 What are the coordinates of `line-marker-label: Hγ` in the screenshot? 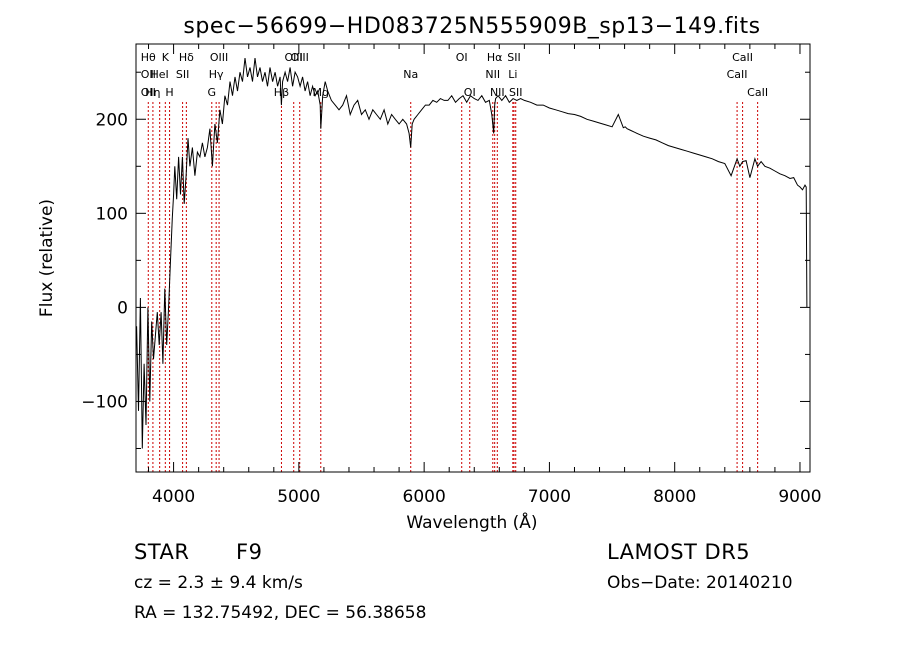 It's located at (216, 74).